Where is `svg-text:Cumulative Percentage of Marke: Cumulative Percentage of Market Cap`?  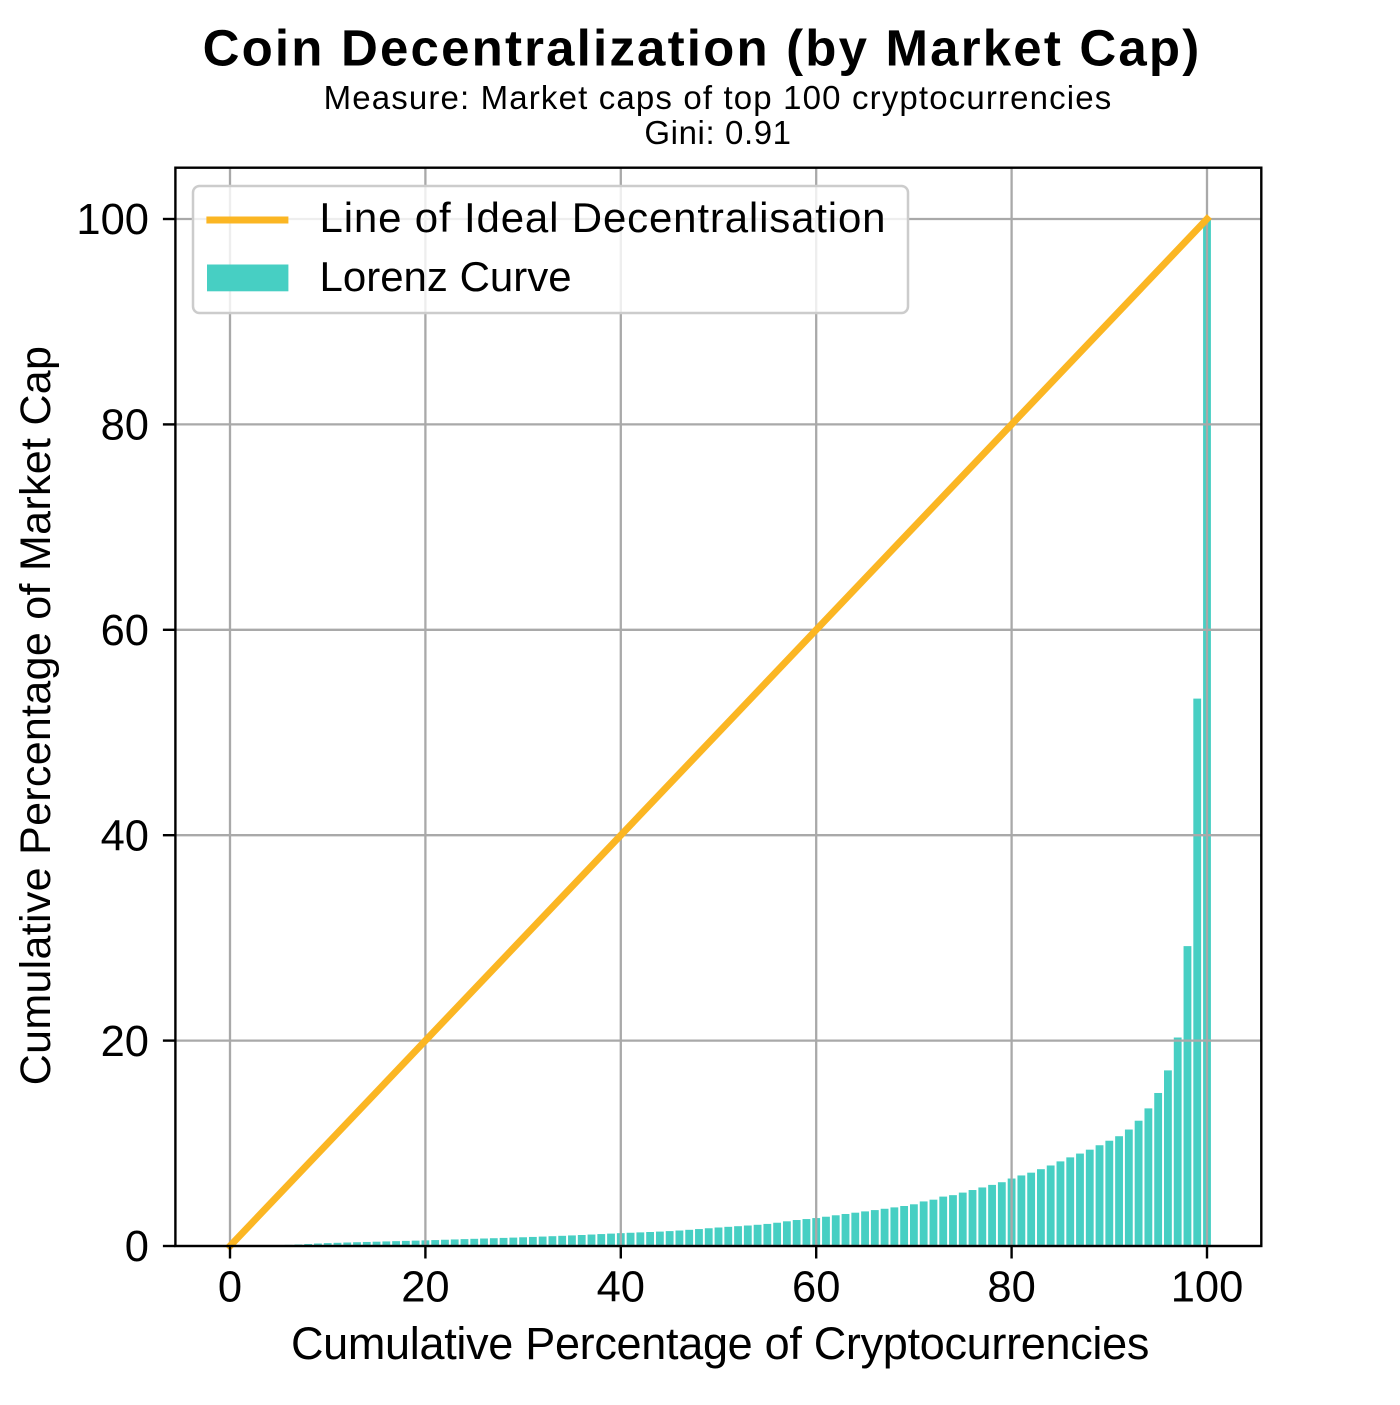 svg-text:Cumulative Percentage of Marke: Cumulative Percentage of Market Cap is located at coordinates (36, 715).